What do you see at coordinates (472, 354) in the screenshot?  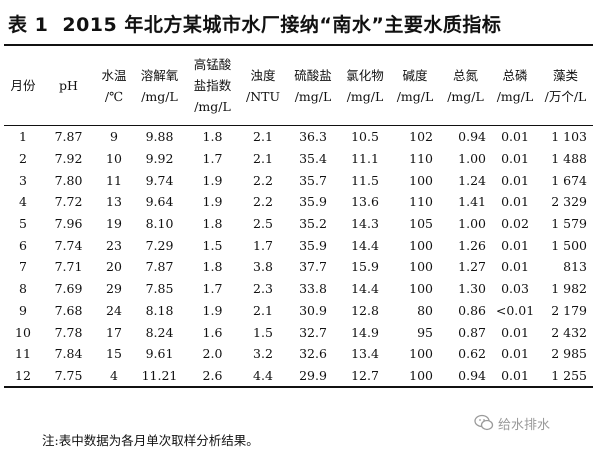 I see `table-cell: 0.62` at bounding box center [472, 354].